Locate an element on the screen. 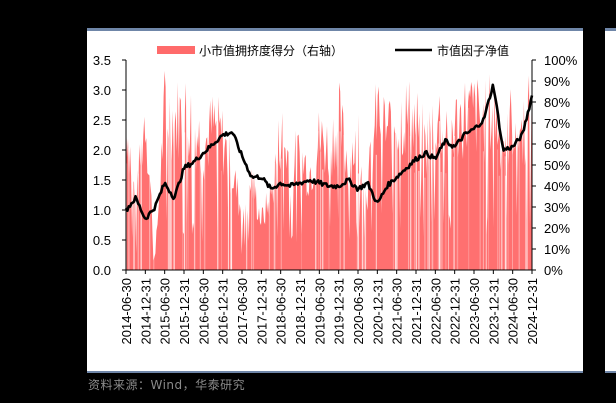 This screenshot has height=403, width=616. svg-text: 40% is located at coordinates (557, 186).